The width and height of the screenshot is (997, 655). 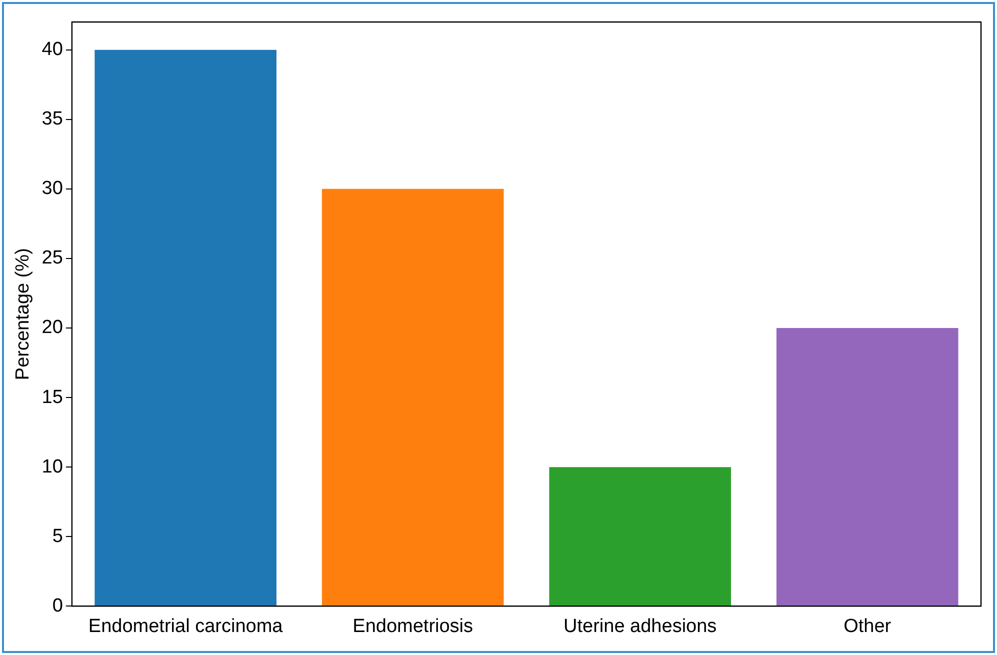 What do you see at coordinates (57, 605) in the screenshot?
I see `y-tick-label: 0` at bounding box center [57, 605].